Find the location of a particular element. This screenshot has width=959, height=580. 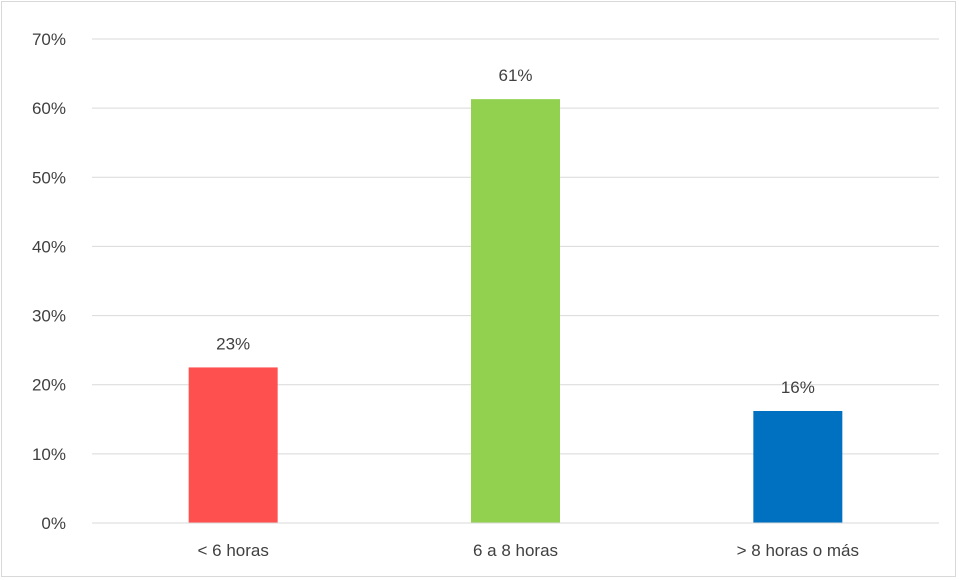

y-tick-label: 70% is located at coordinates (49, 39).